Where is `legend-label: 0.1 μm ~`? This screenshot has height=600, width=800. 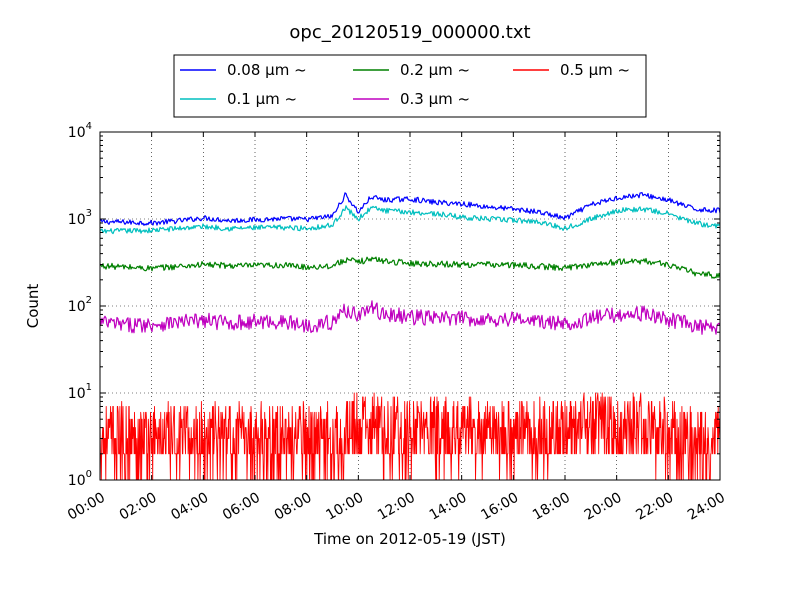
legend-label: 0.1 μm ~ is located at coordinates (262, 99).